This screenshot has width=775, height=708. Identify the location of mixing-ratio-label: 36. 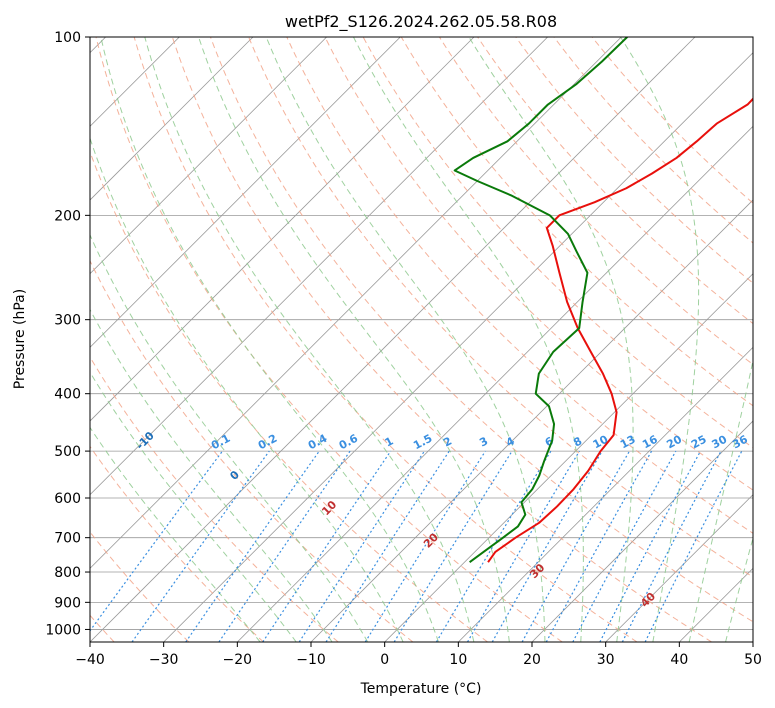
(740, 442).